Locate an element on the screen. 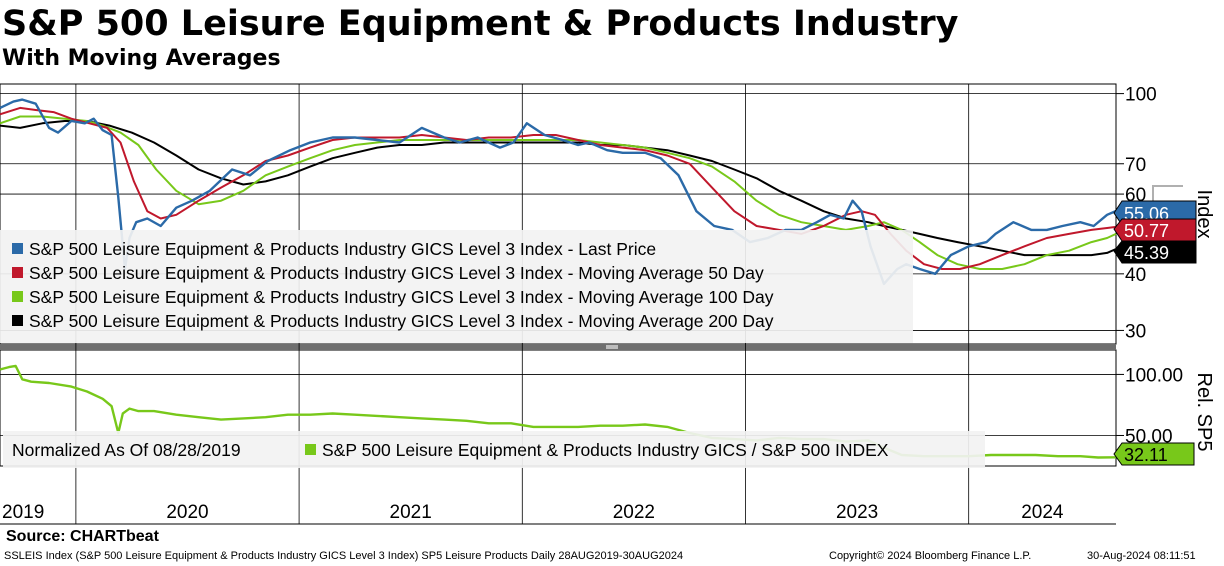  legend-swatch-ma50 is located at coordinates (17, 272).